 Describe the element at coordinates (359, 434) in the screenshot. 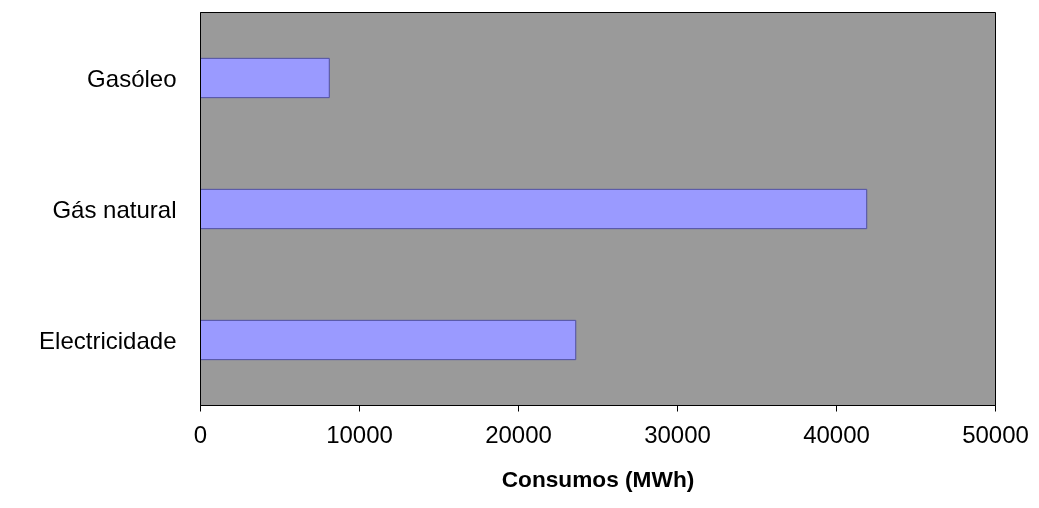

I see `x-tick-label: 10000` at that location.